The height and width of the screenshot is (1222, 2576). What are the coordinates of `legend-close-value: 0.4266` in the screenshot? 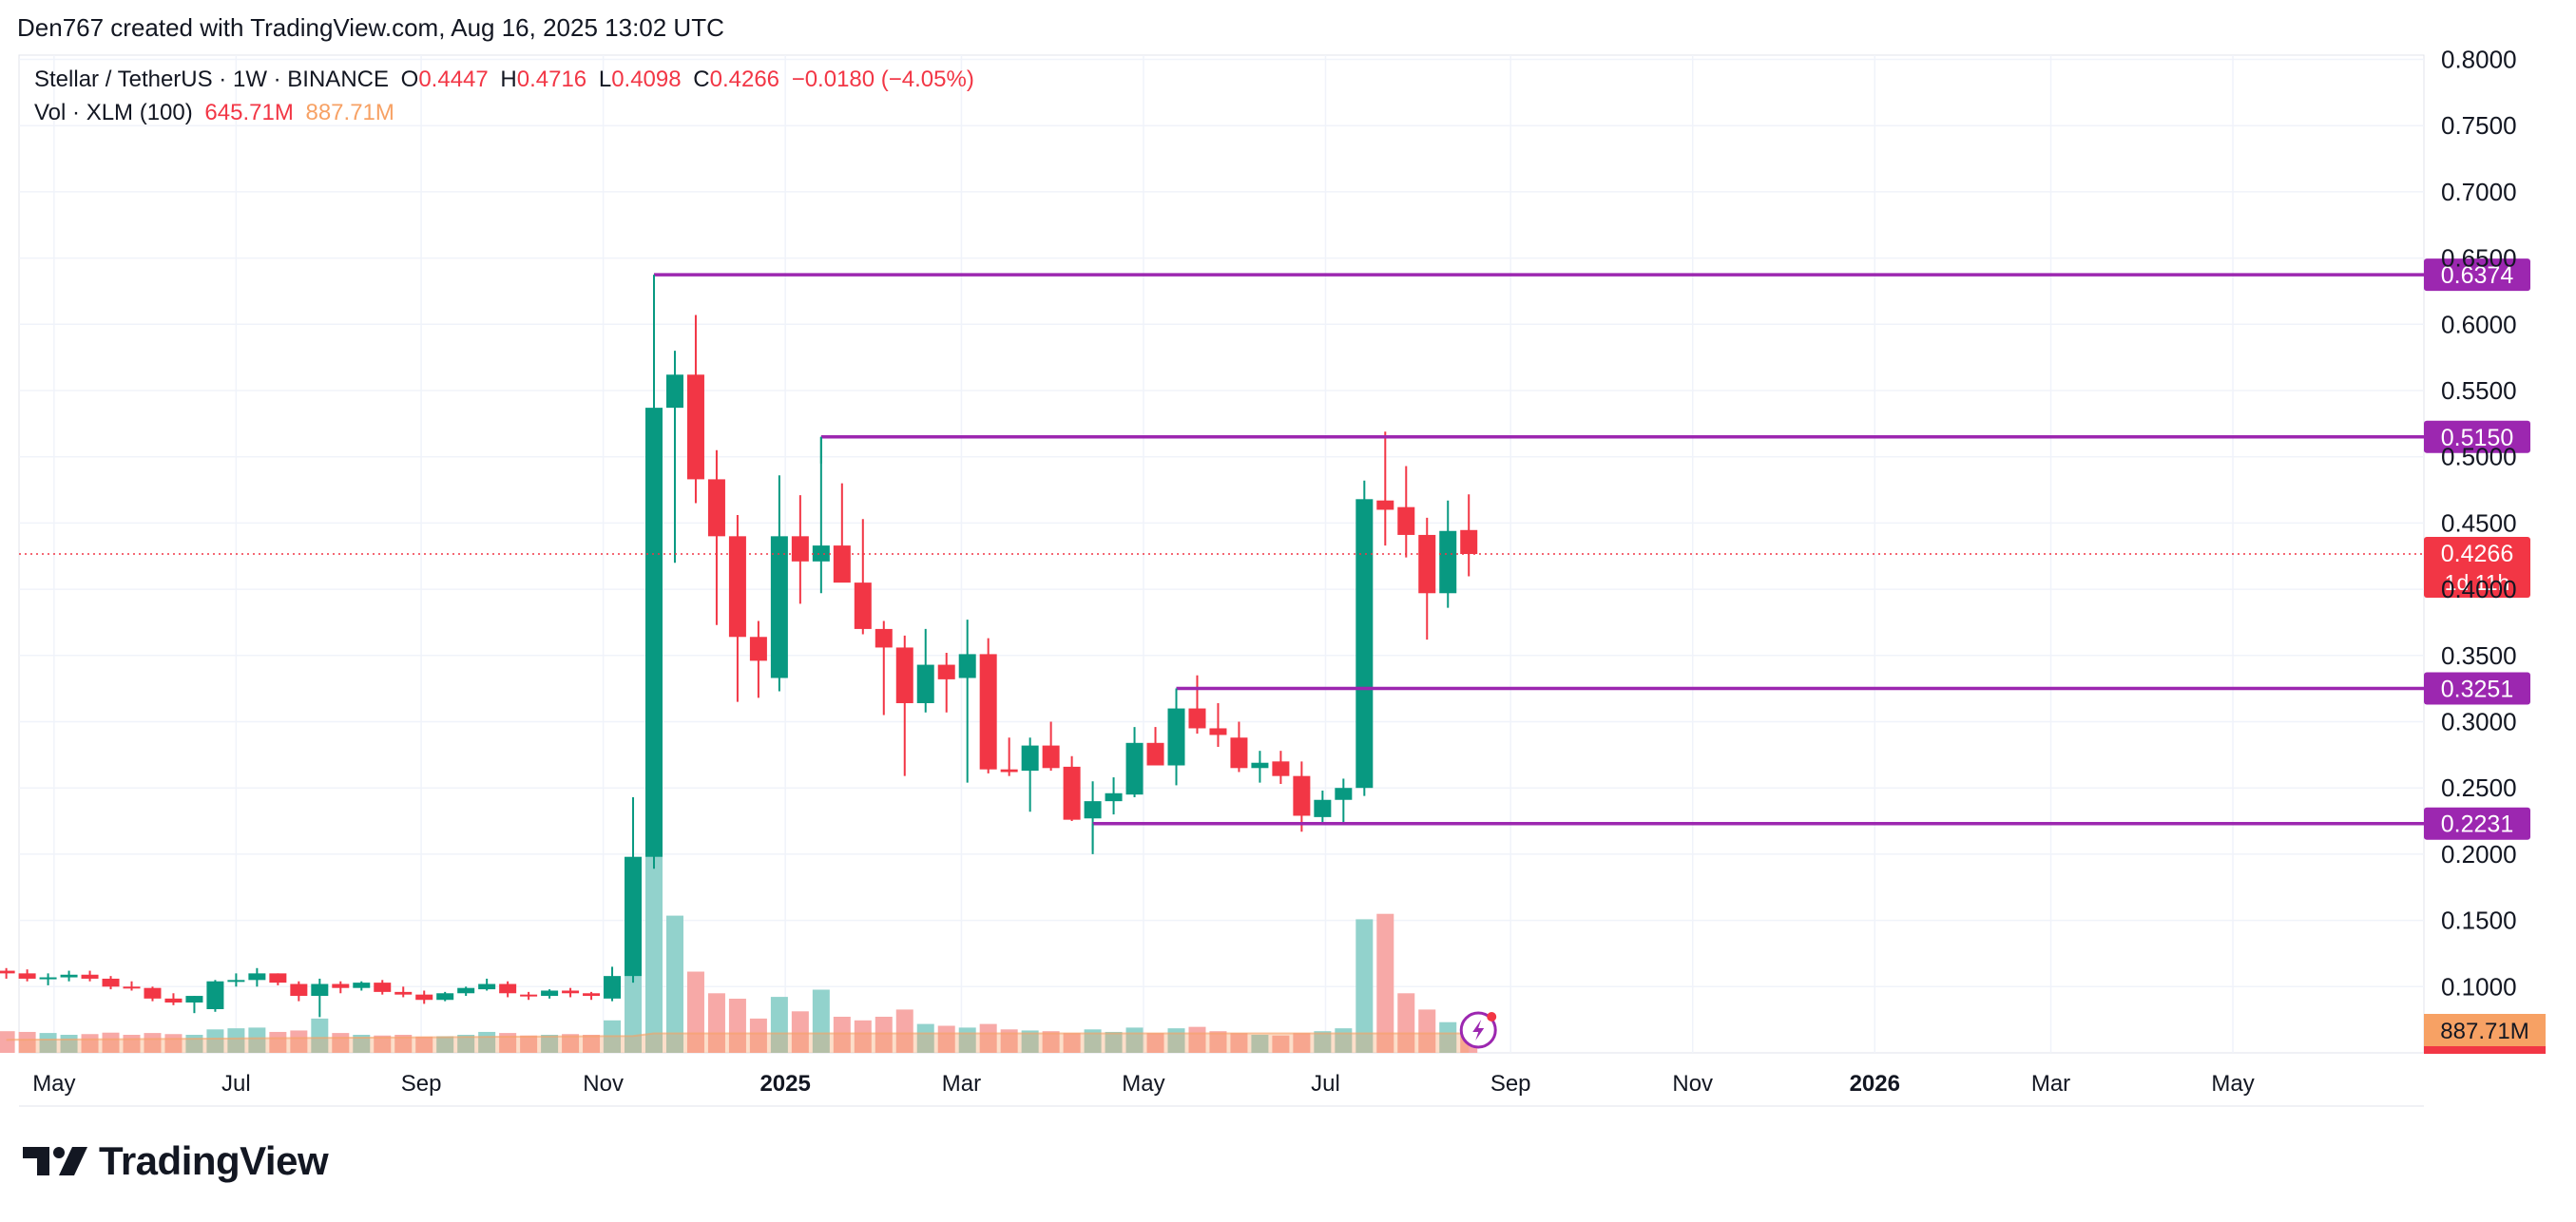 It's located at (745, 80).